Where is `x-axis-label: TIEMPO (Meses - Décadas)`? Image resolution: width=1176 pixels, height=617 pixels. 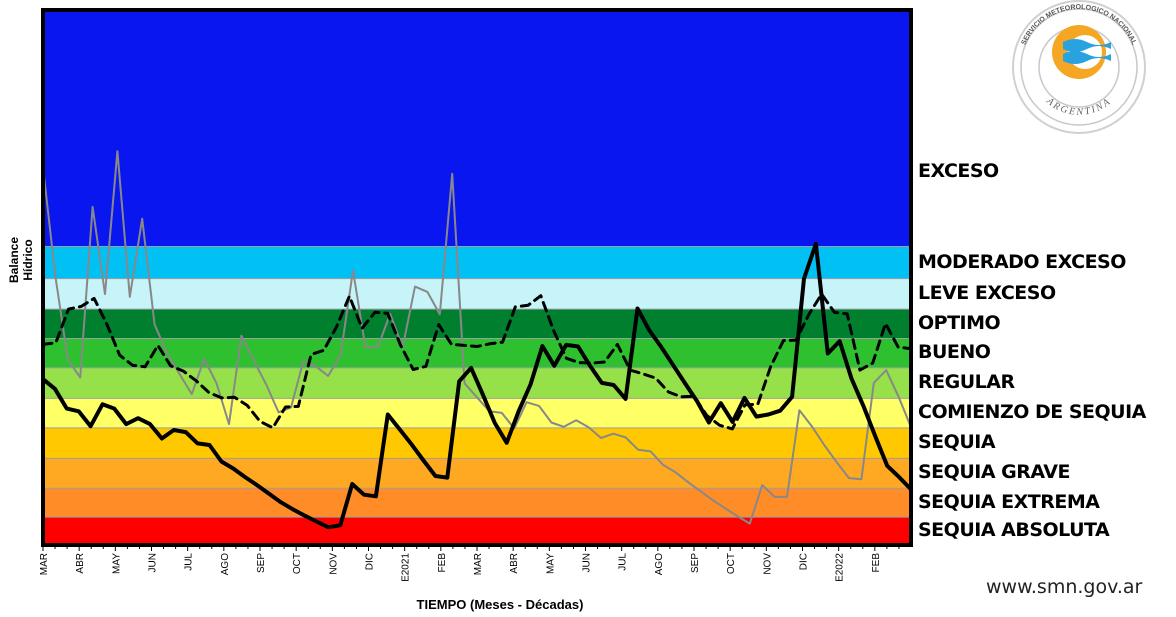 x-axis-label: TIEMPO (Meses - Décadas) is located at coordinates (500, 604).